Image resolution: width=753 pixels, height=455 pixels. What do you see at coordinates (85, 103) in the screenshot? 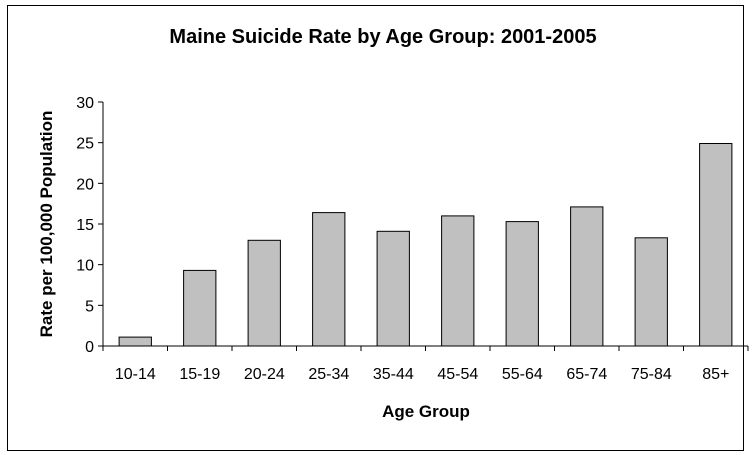
I see `y-tick-label: 30` at bounding box center [85, 103].